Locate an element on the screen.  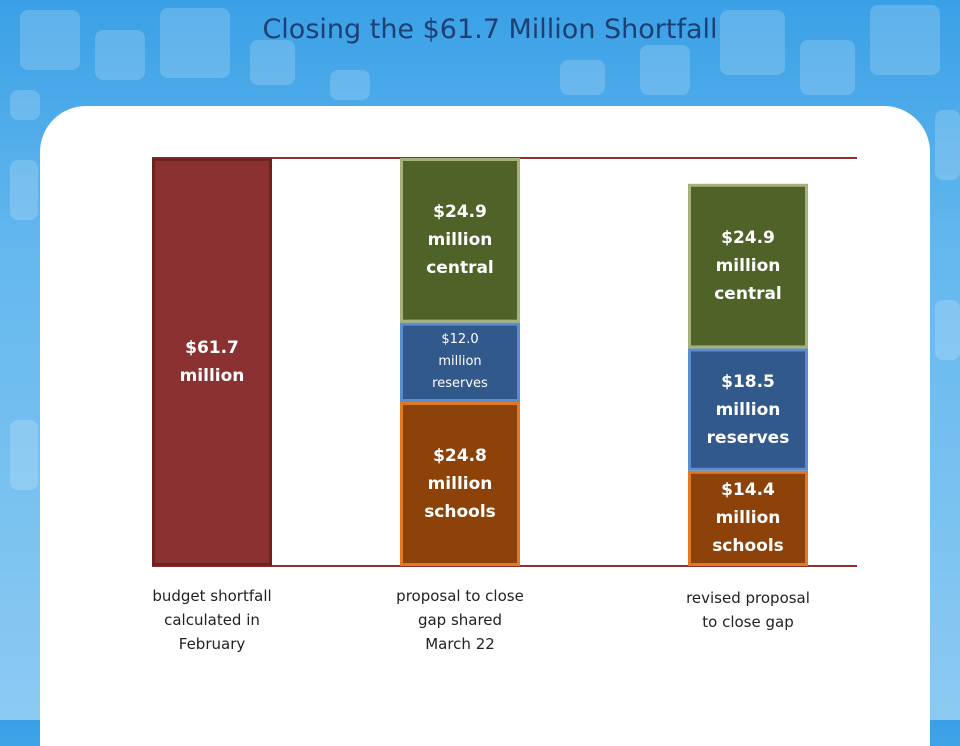
segment-label-reserves: $12.0 million reserves is located at coordinates (460, 362).